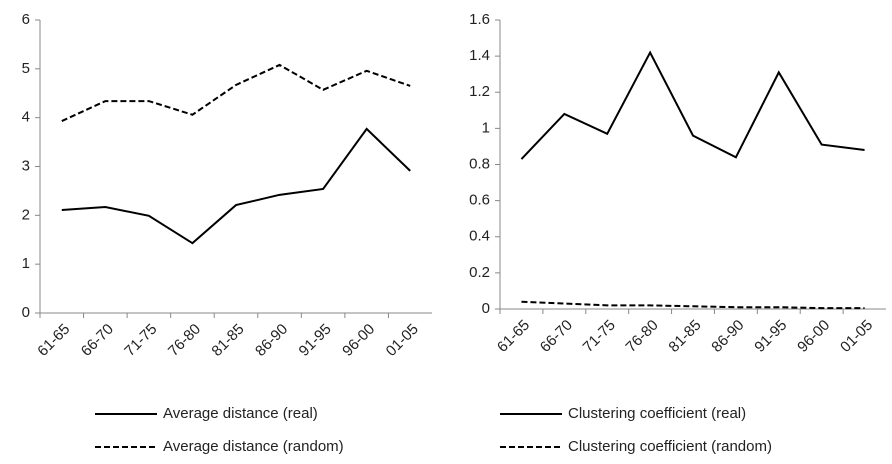 This screenshot has height=464, width=892. I want to click on y-tick-label: 5, so click(26, 68).